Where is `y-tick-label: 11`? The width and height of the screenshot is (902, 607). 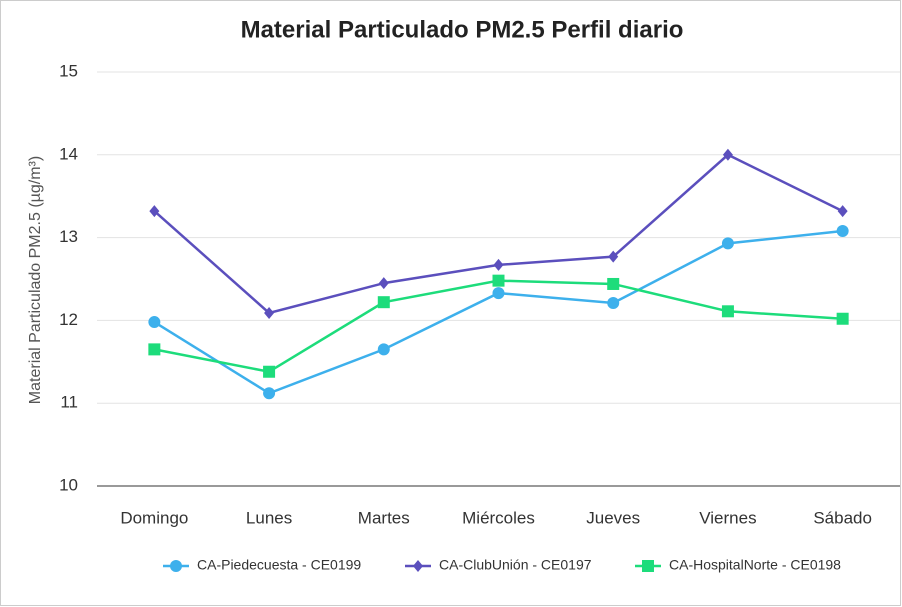
y-tick-label: 11 is located at coordinates (69, 402).